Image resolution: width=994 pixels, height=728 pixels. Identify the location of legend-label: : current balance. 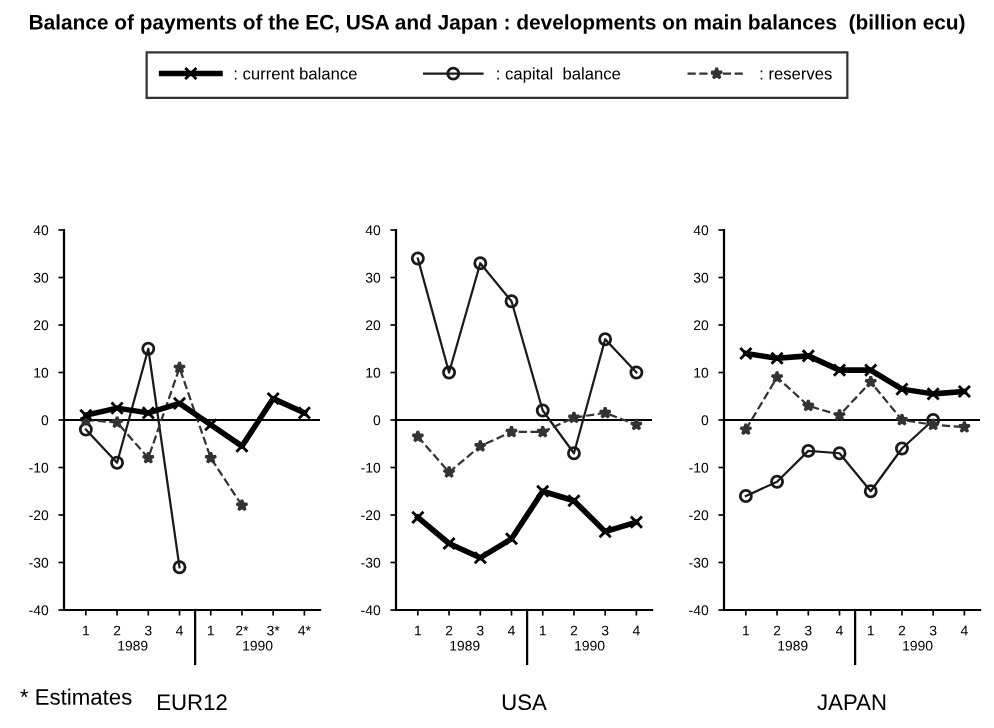
(295, 73).